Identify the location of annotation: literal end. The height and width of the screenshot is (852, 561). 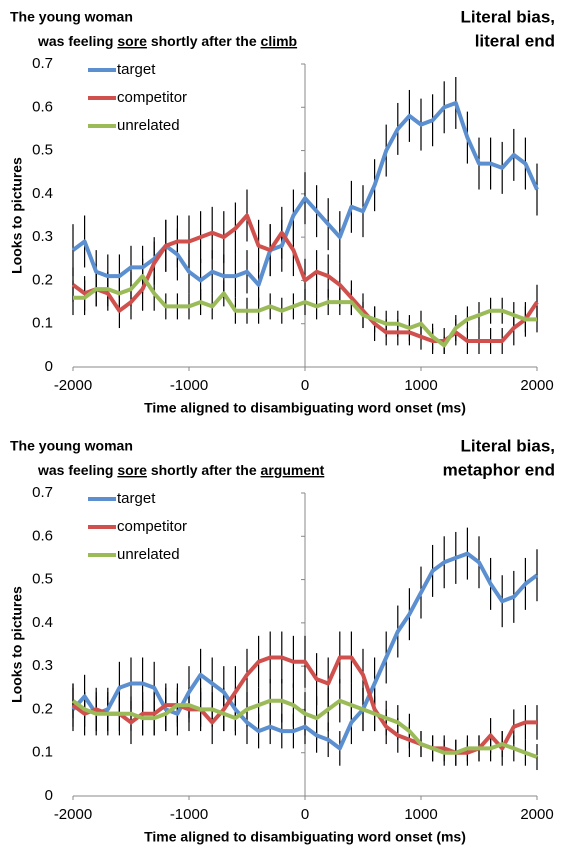
(515, 40).